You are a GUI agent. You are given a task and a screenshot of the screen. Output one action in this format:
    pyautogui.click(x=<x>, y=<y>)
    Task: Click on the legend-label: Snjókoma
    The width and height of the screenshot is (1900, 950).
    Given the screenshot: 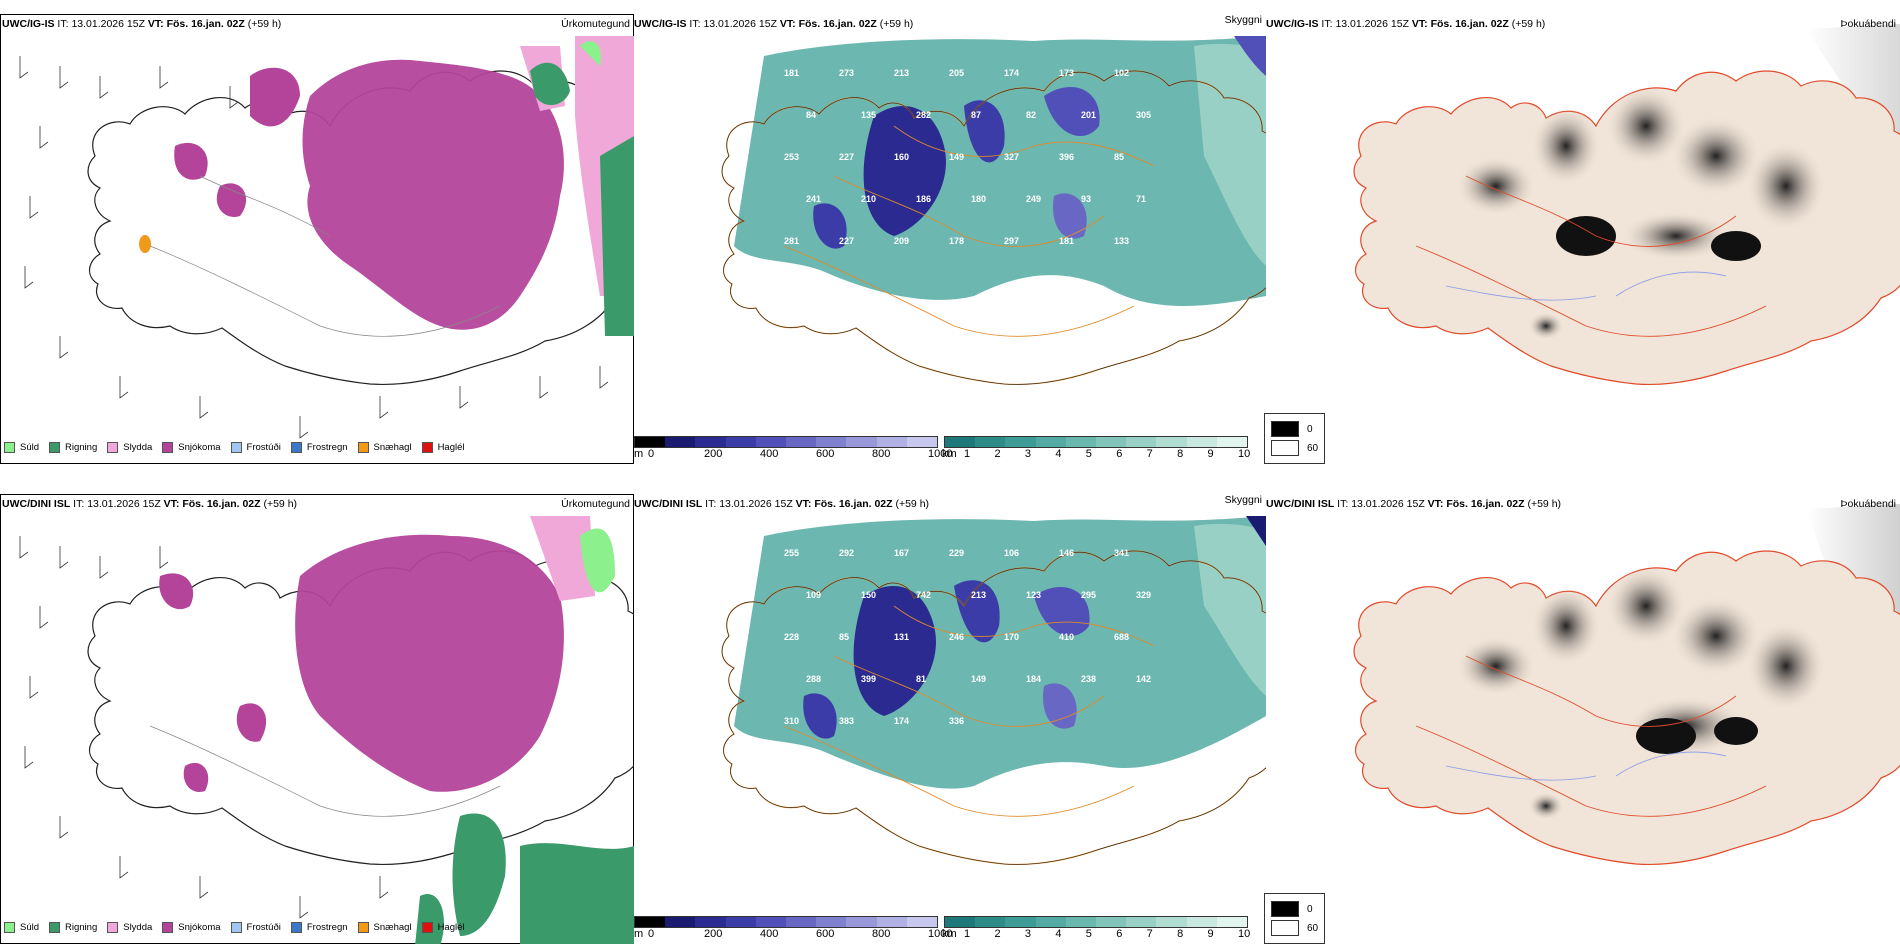 What is the action you would take?
    pyautogui.click(x=199, y=447)
    